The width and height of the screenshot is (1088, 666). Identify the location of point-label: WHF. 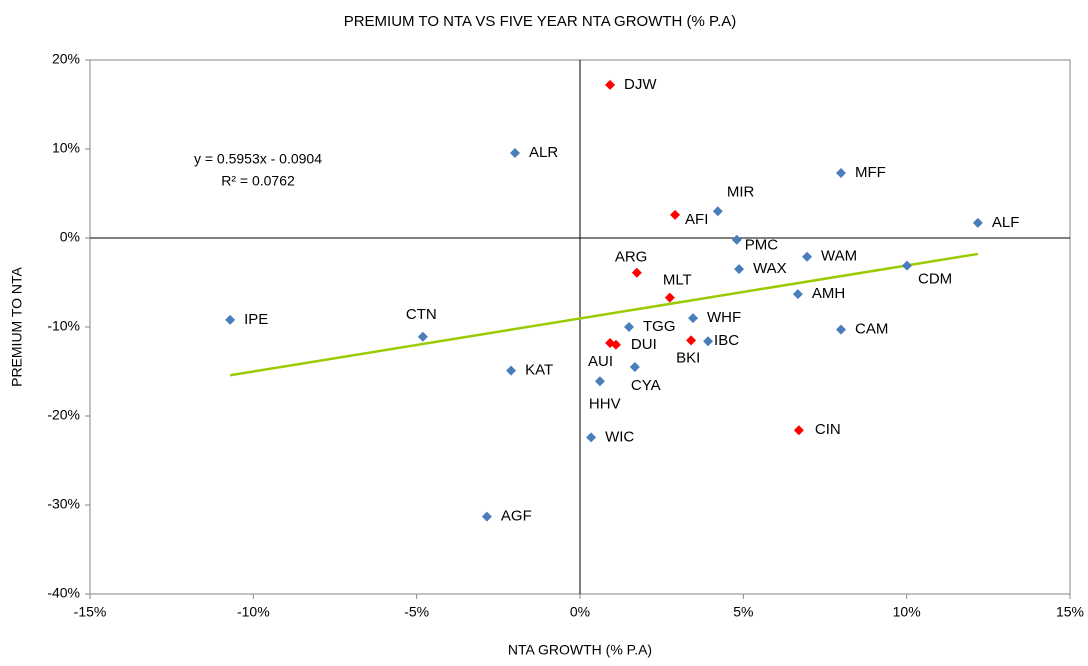
(724, 317).